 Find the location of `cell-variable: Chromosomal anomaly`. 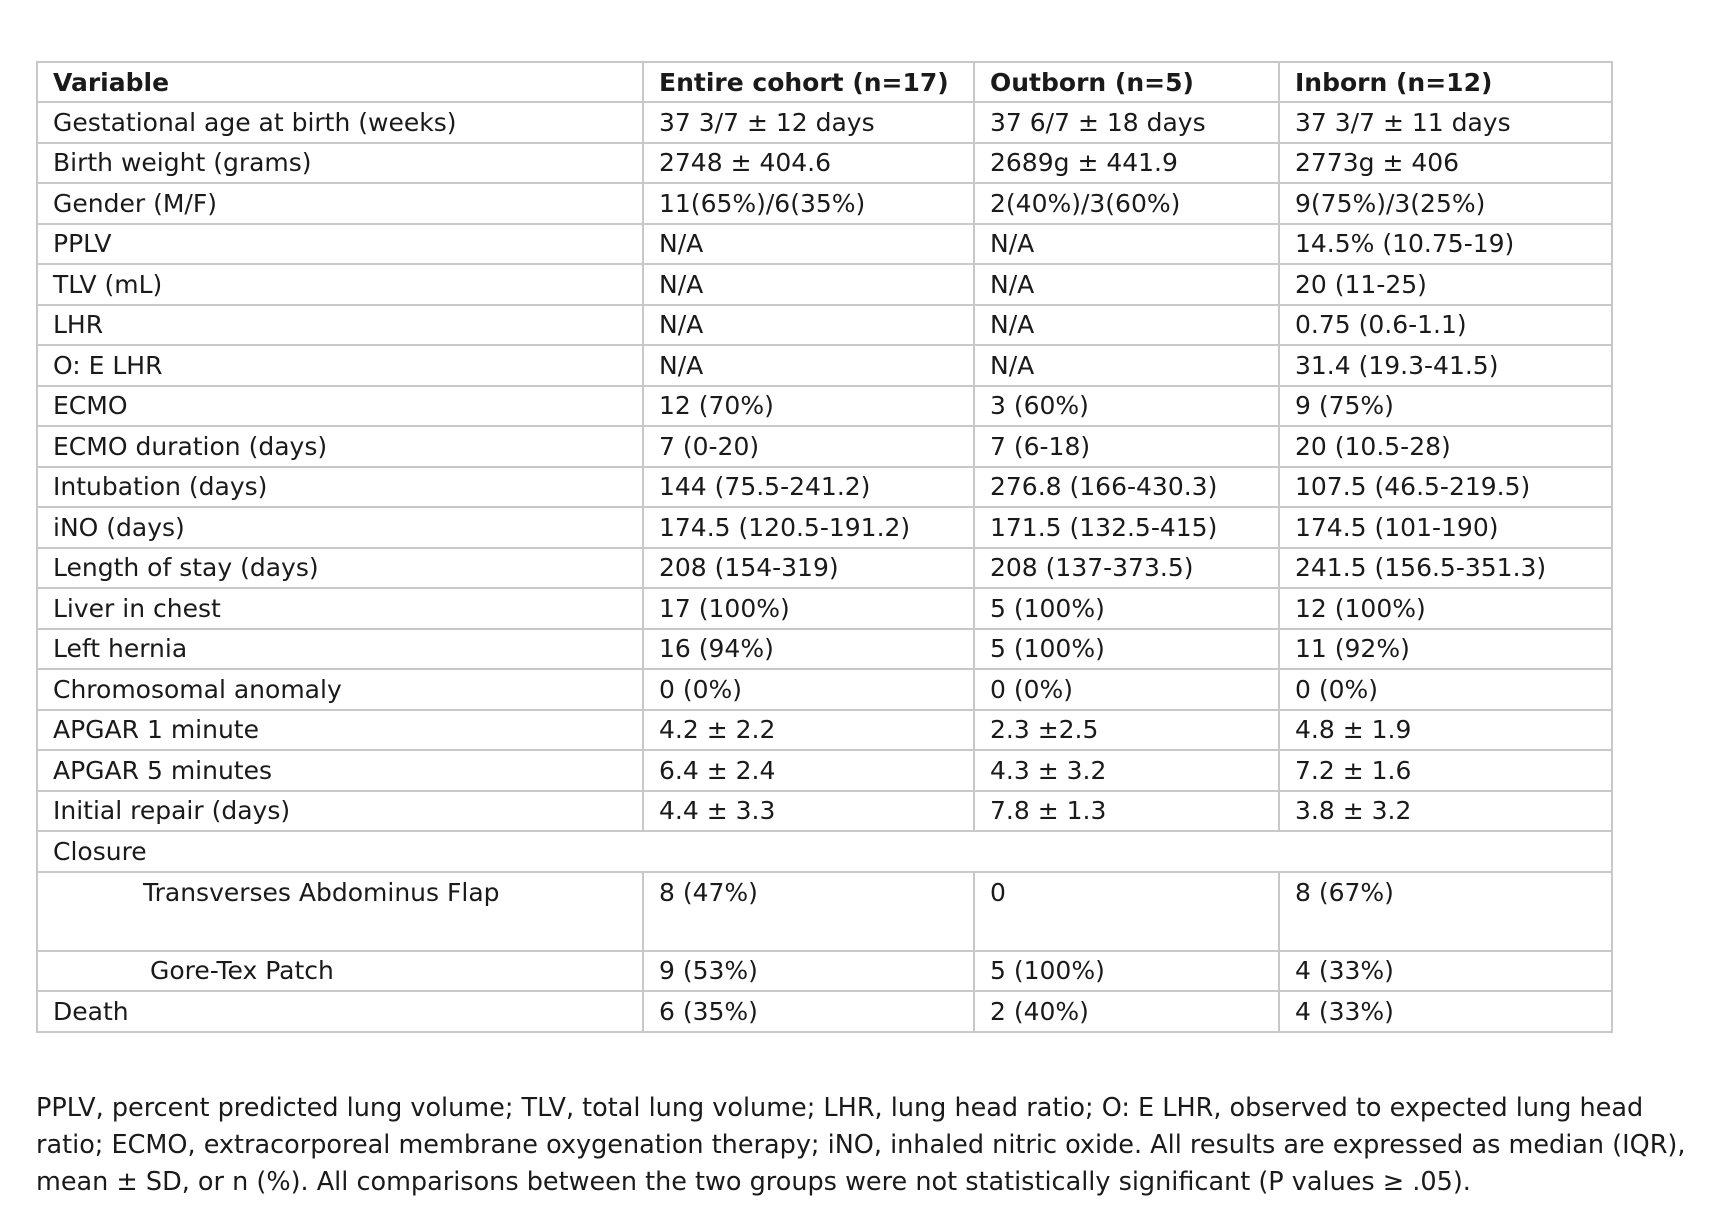

cell-variable: Chromosomal anomaly is located at coordinates (340, 689).